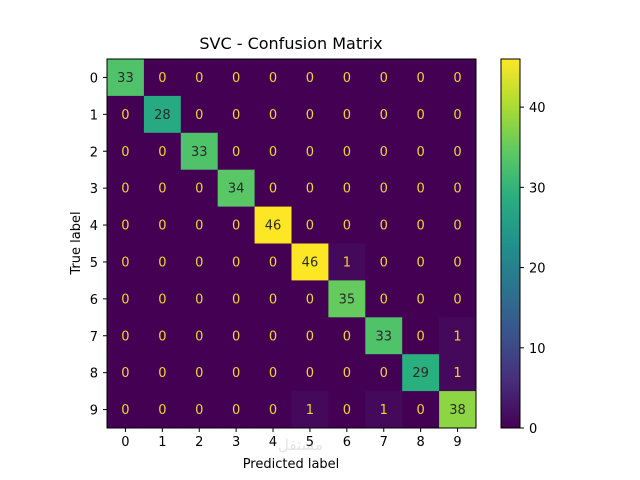  What do you see at coordinates (162, 442) in the screenshot?
I see `x-tick-label: 1` at bounding box center [162, 442].